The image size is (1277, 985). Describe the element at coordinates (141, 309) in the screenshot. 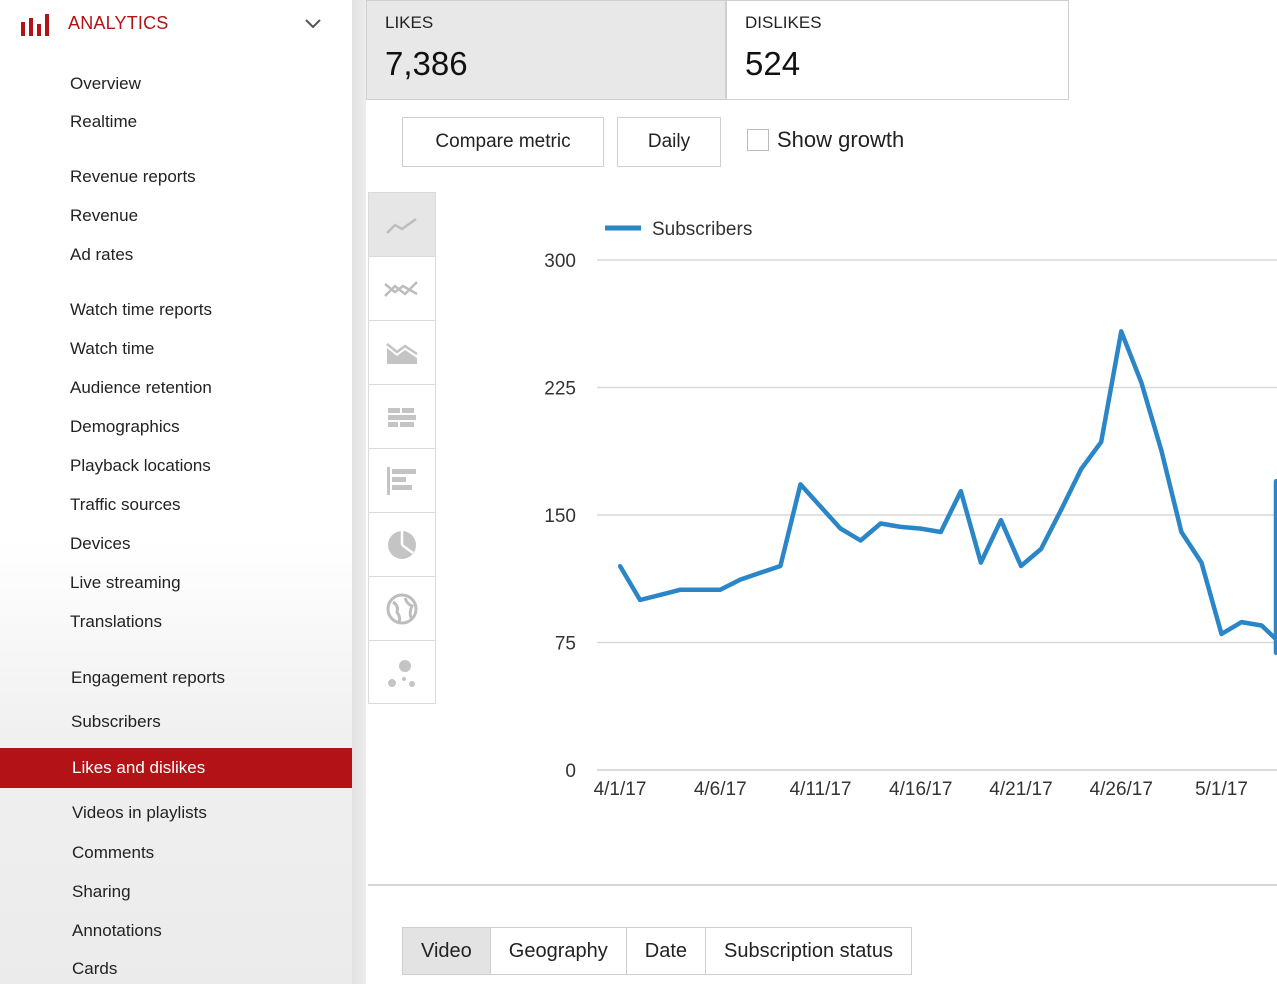

I see `sidebar-item: Watch time reports` at that location.